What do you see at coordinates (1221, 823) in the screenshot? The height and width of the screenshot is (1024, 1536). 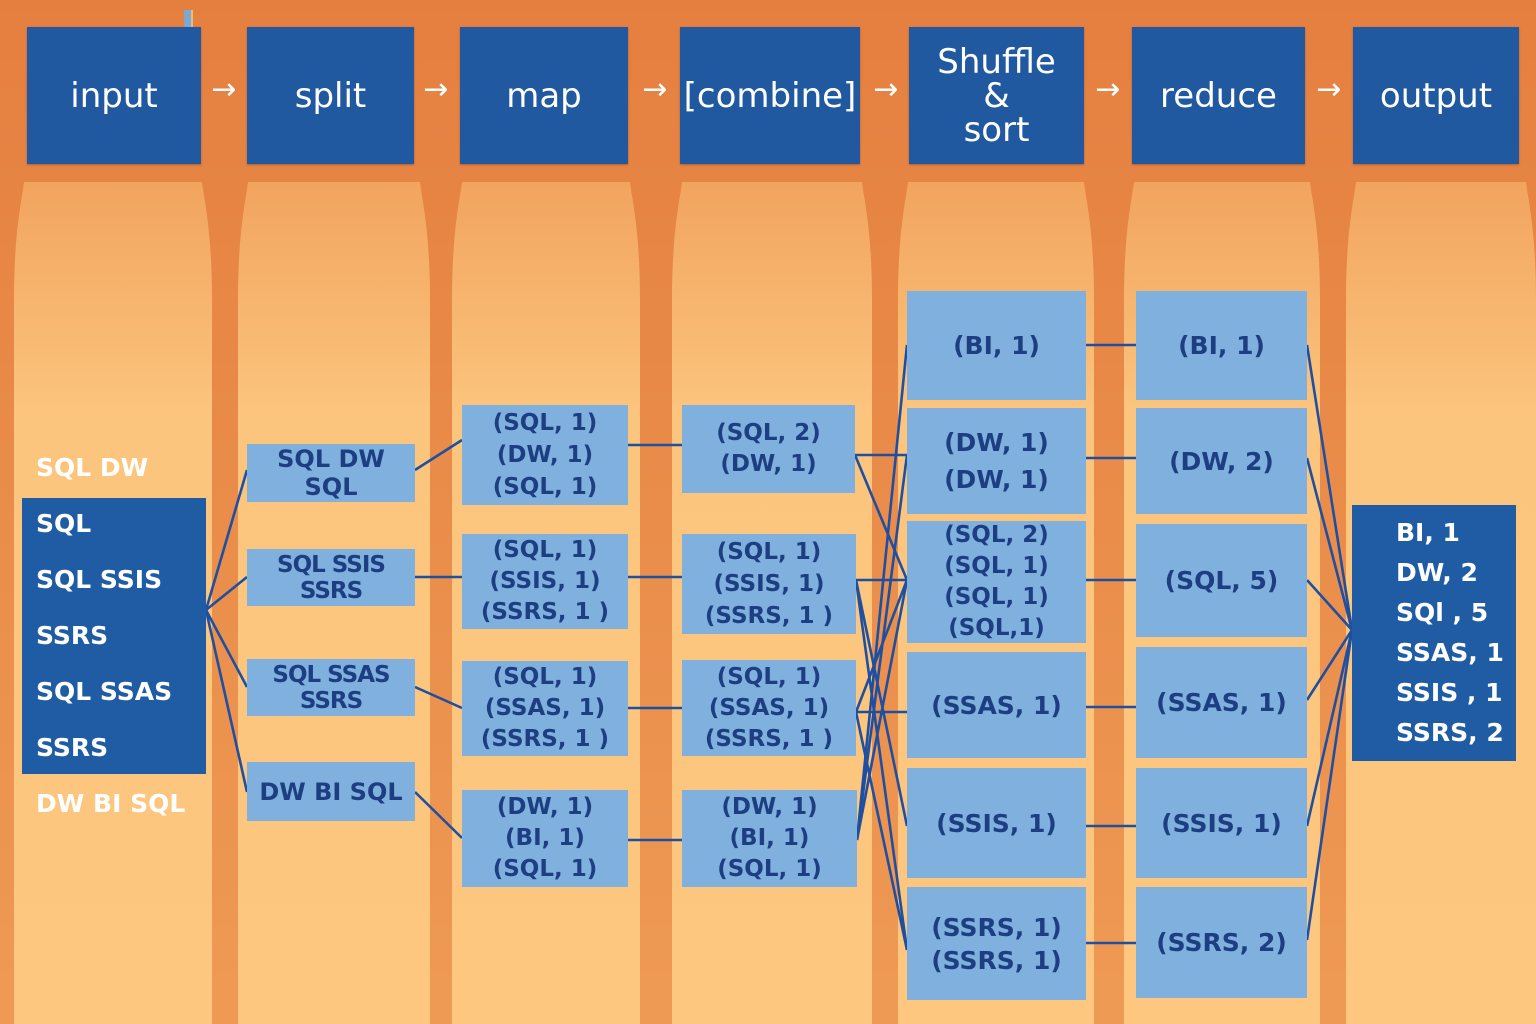 I see `reduce-box-ssis: (SSIS, 1)` at bounding box center [1221, 823].